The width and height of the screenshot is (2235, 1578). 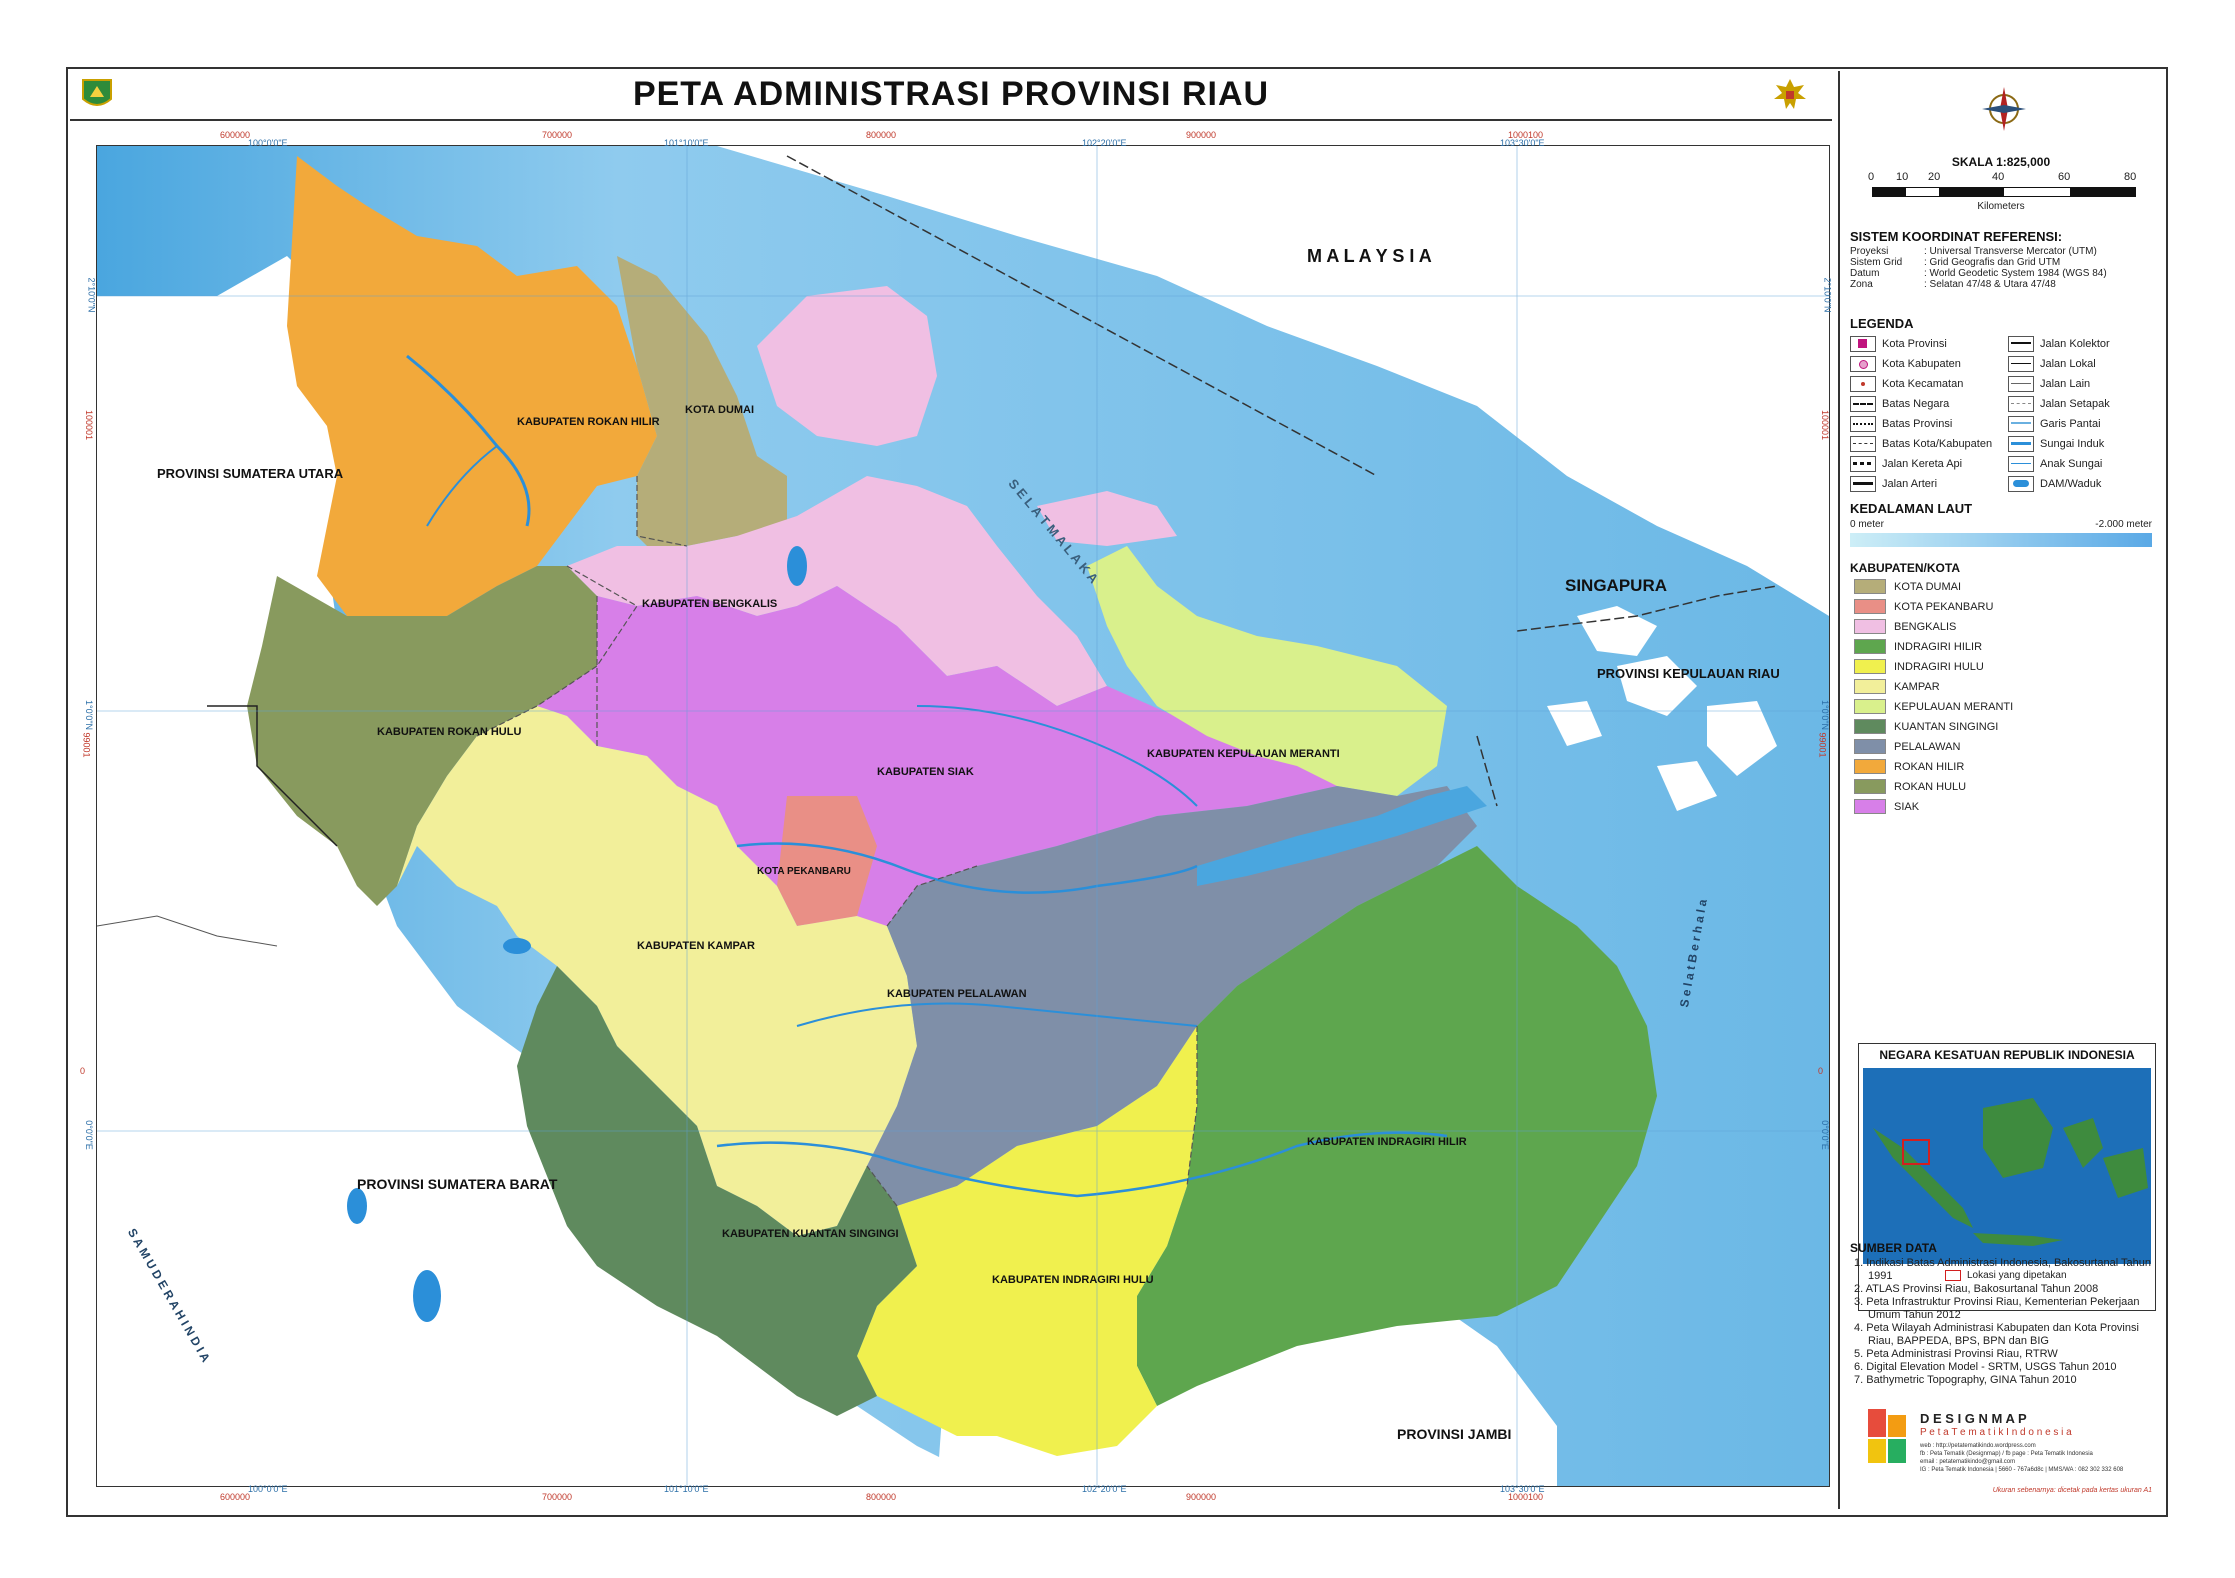 What do you see at coordinates (2021, 384) in the screenshot?
I see `jalan-lain-icon` at bounding box center [2021, 384].